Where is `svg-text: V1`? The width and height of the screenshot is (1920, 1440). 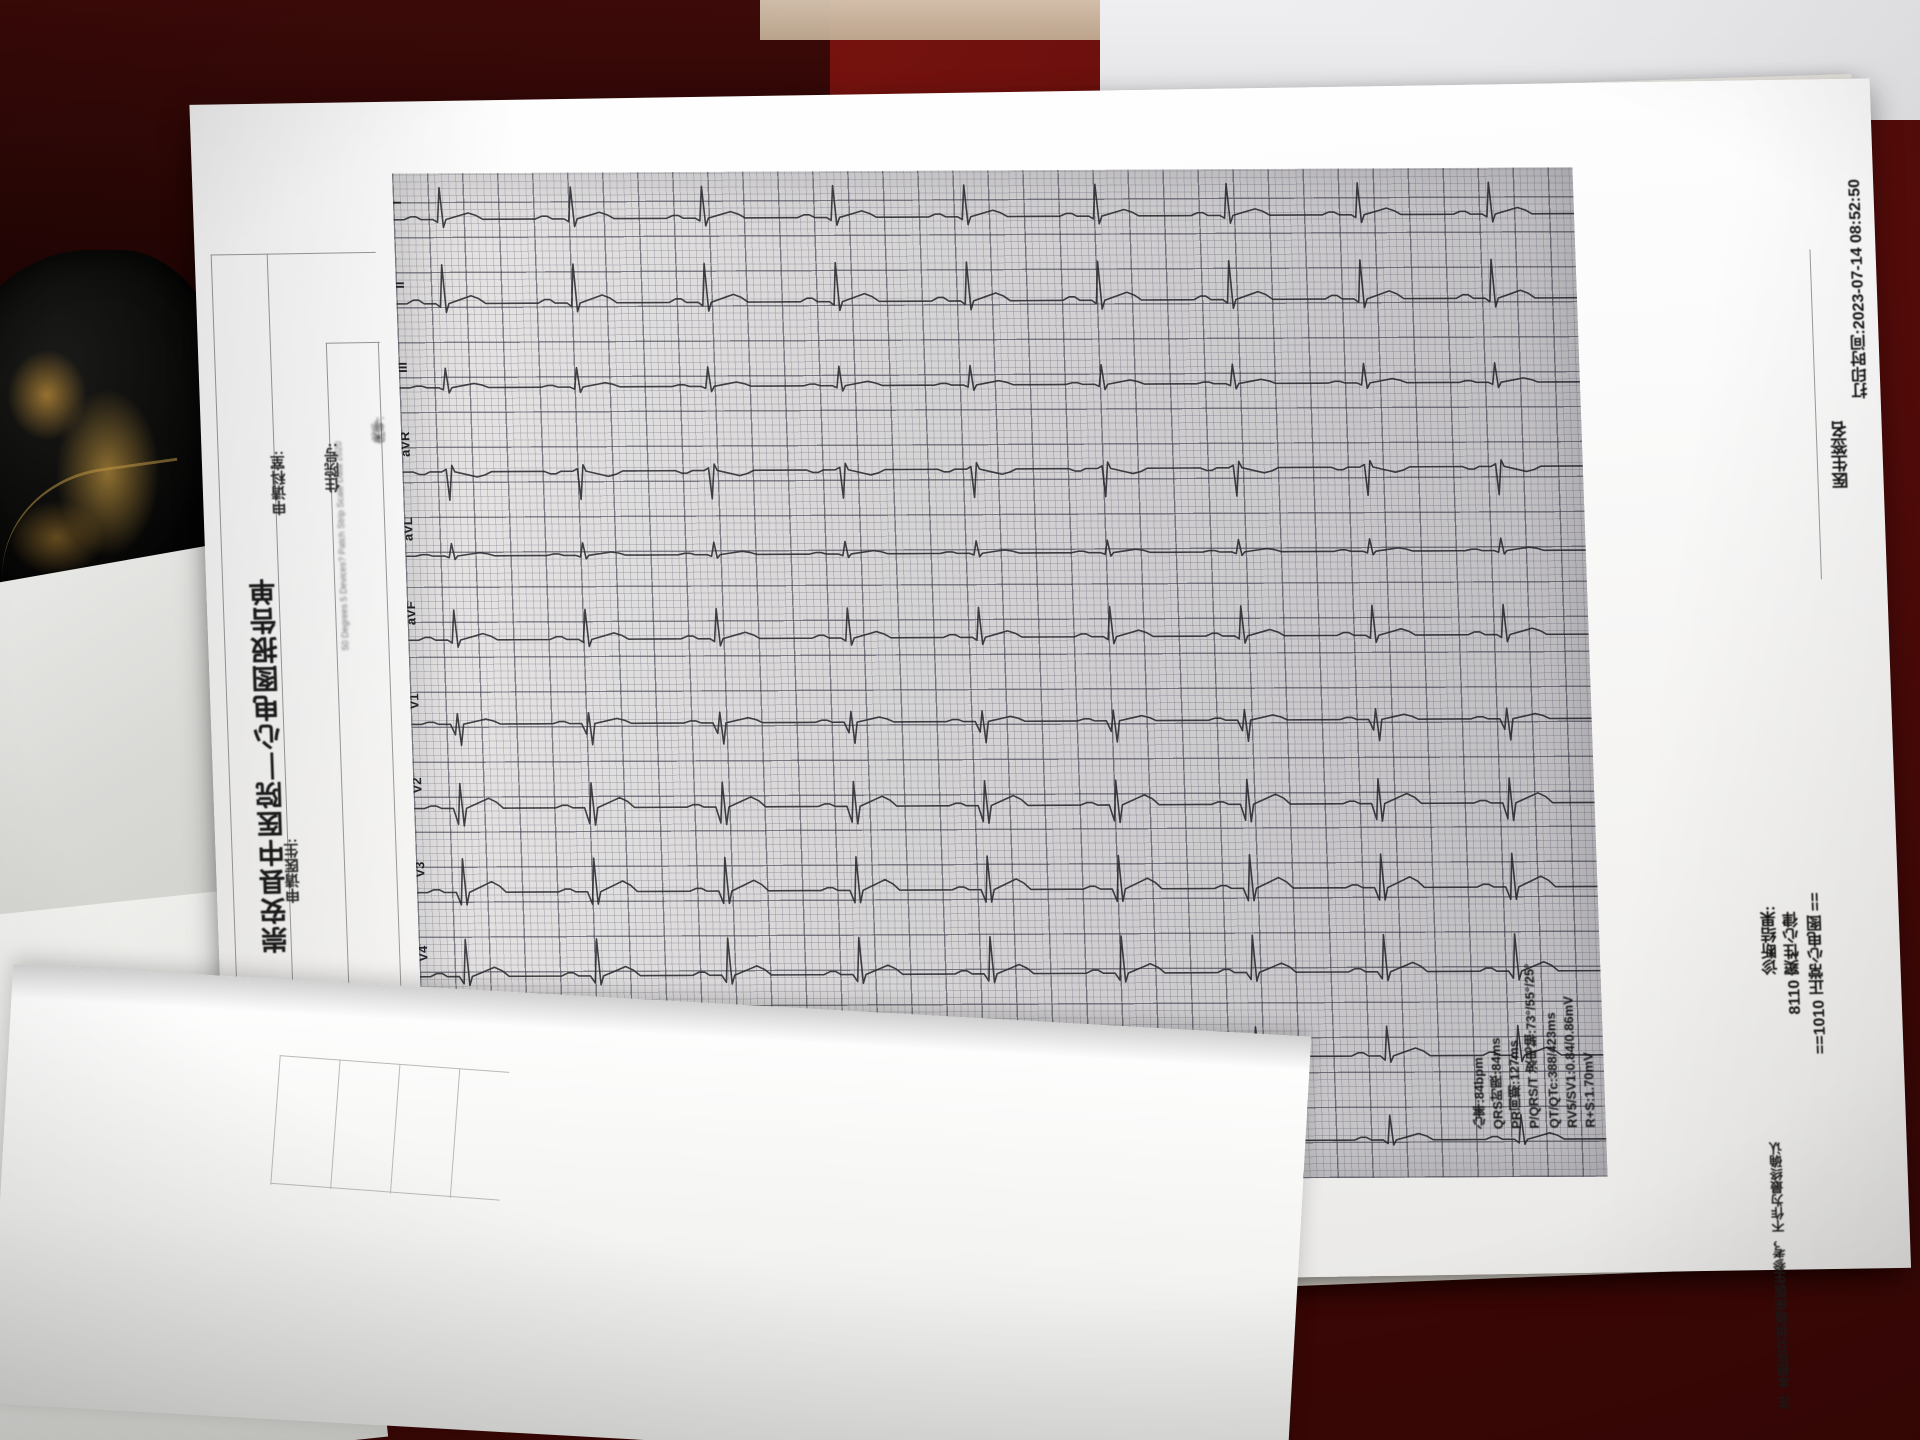 svg-text: V1 is located at coordinates (414, 701).